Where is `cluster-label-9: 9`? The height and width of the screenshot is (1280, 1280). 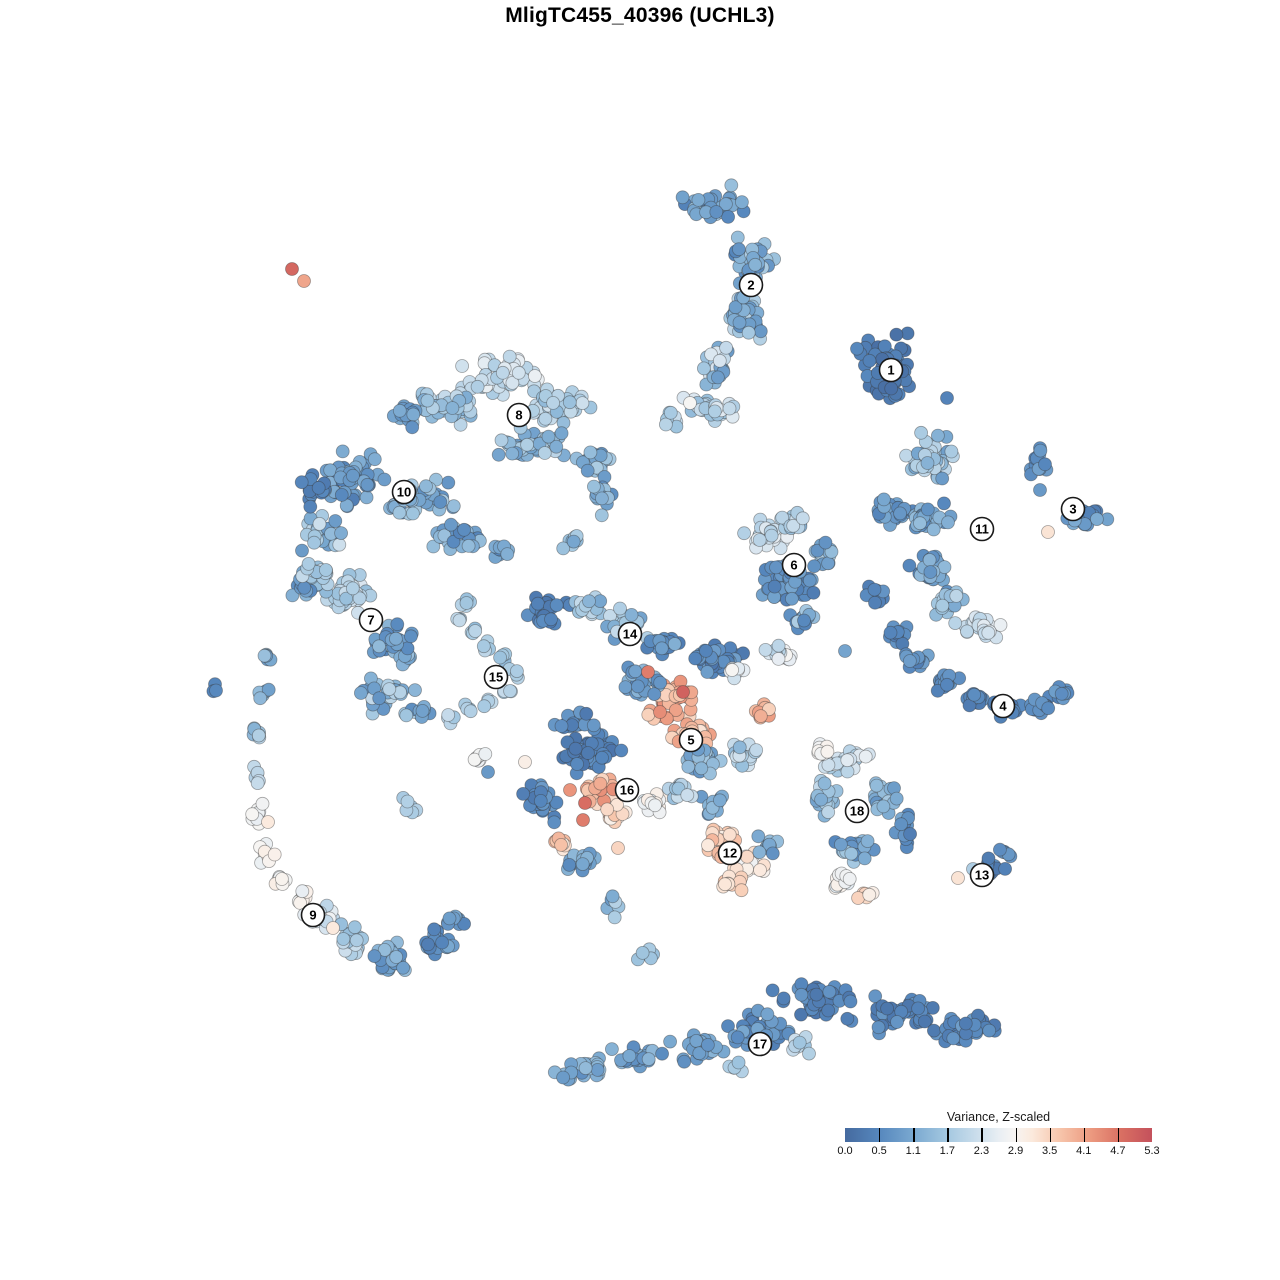
cluster-label-9: 9 is located at coordinates (313, 915).